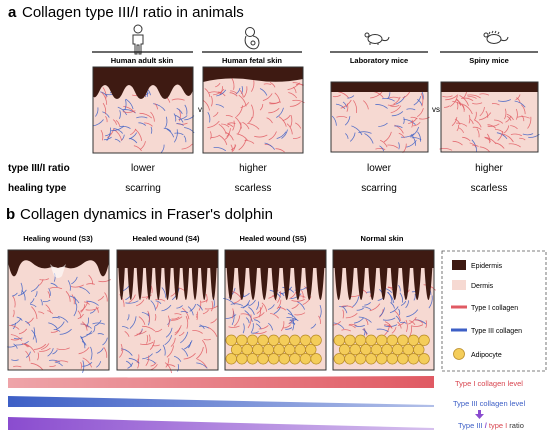  I want to click on wound-gap, so click(58, 271).